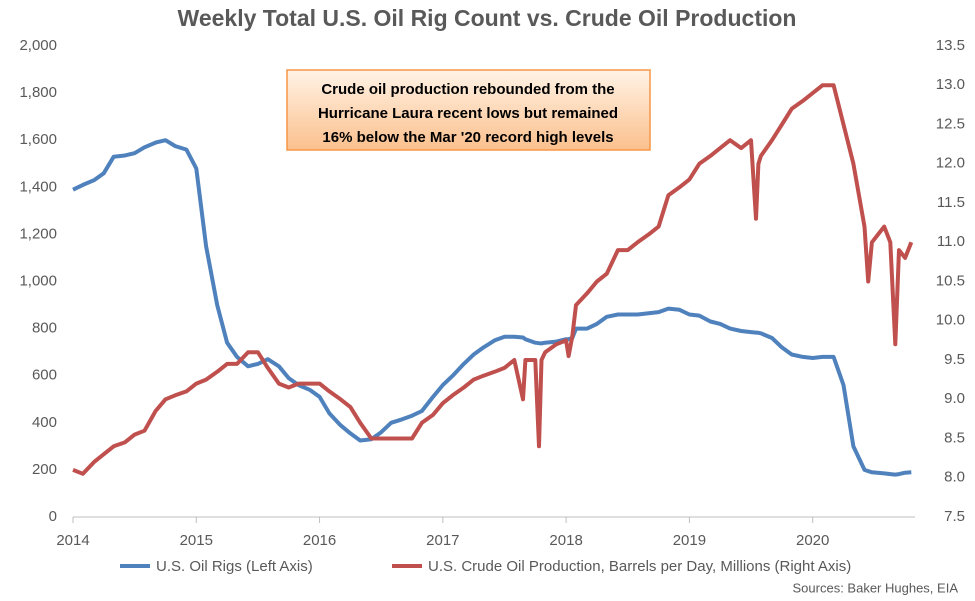  I want to click on y-tick-label: 0, so click(53, 516).